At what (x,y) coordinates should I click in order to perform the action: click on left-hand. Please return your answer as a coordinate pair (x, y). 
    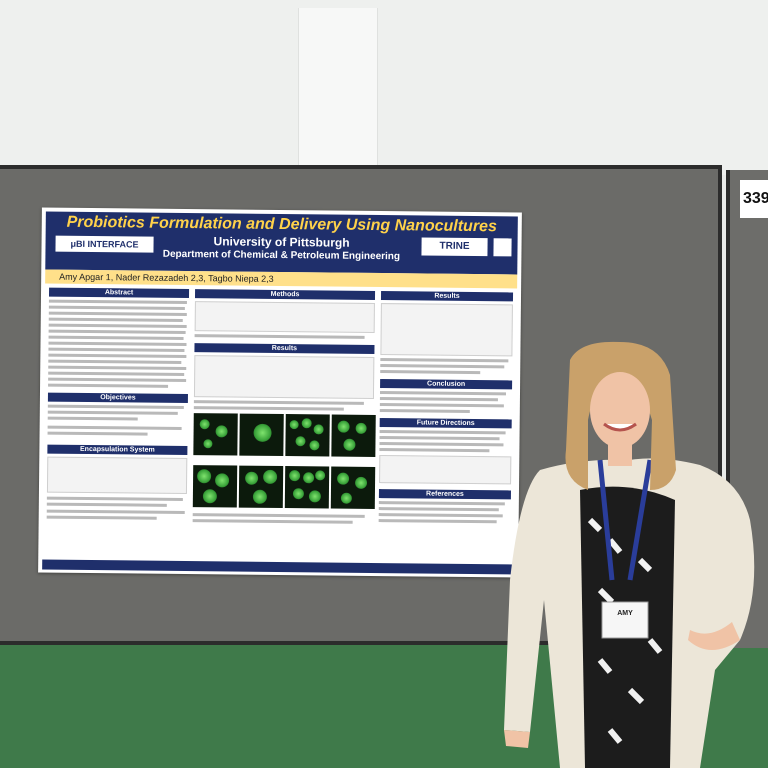
    Looking at the image, I should click on (517, 739).